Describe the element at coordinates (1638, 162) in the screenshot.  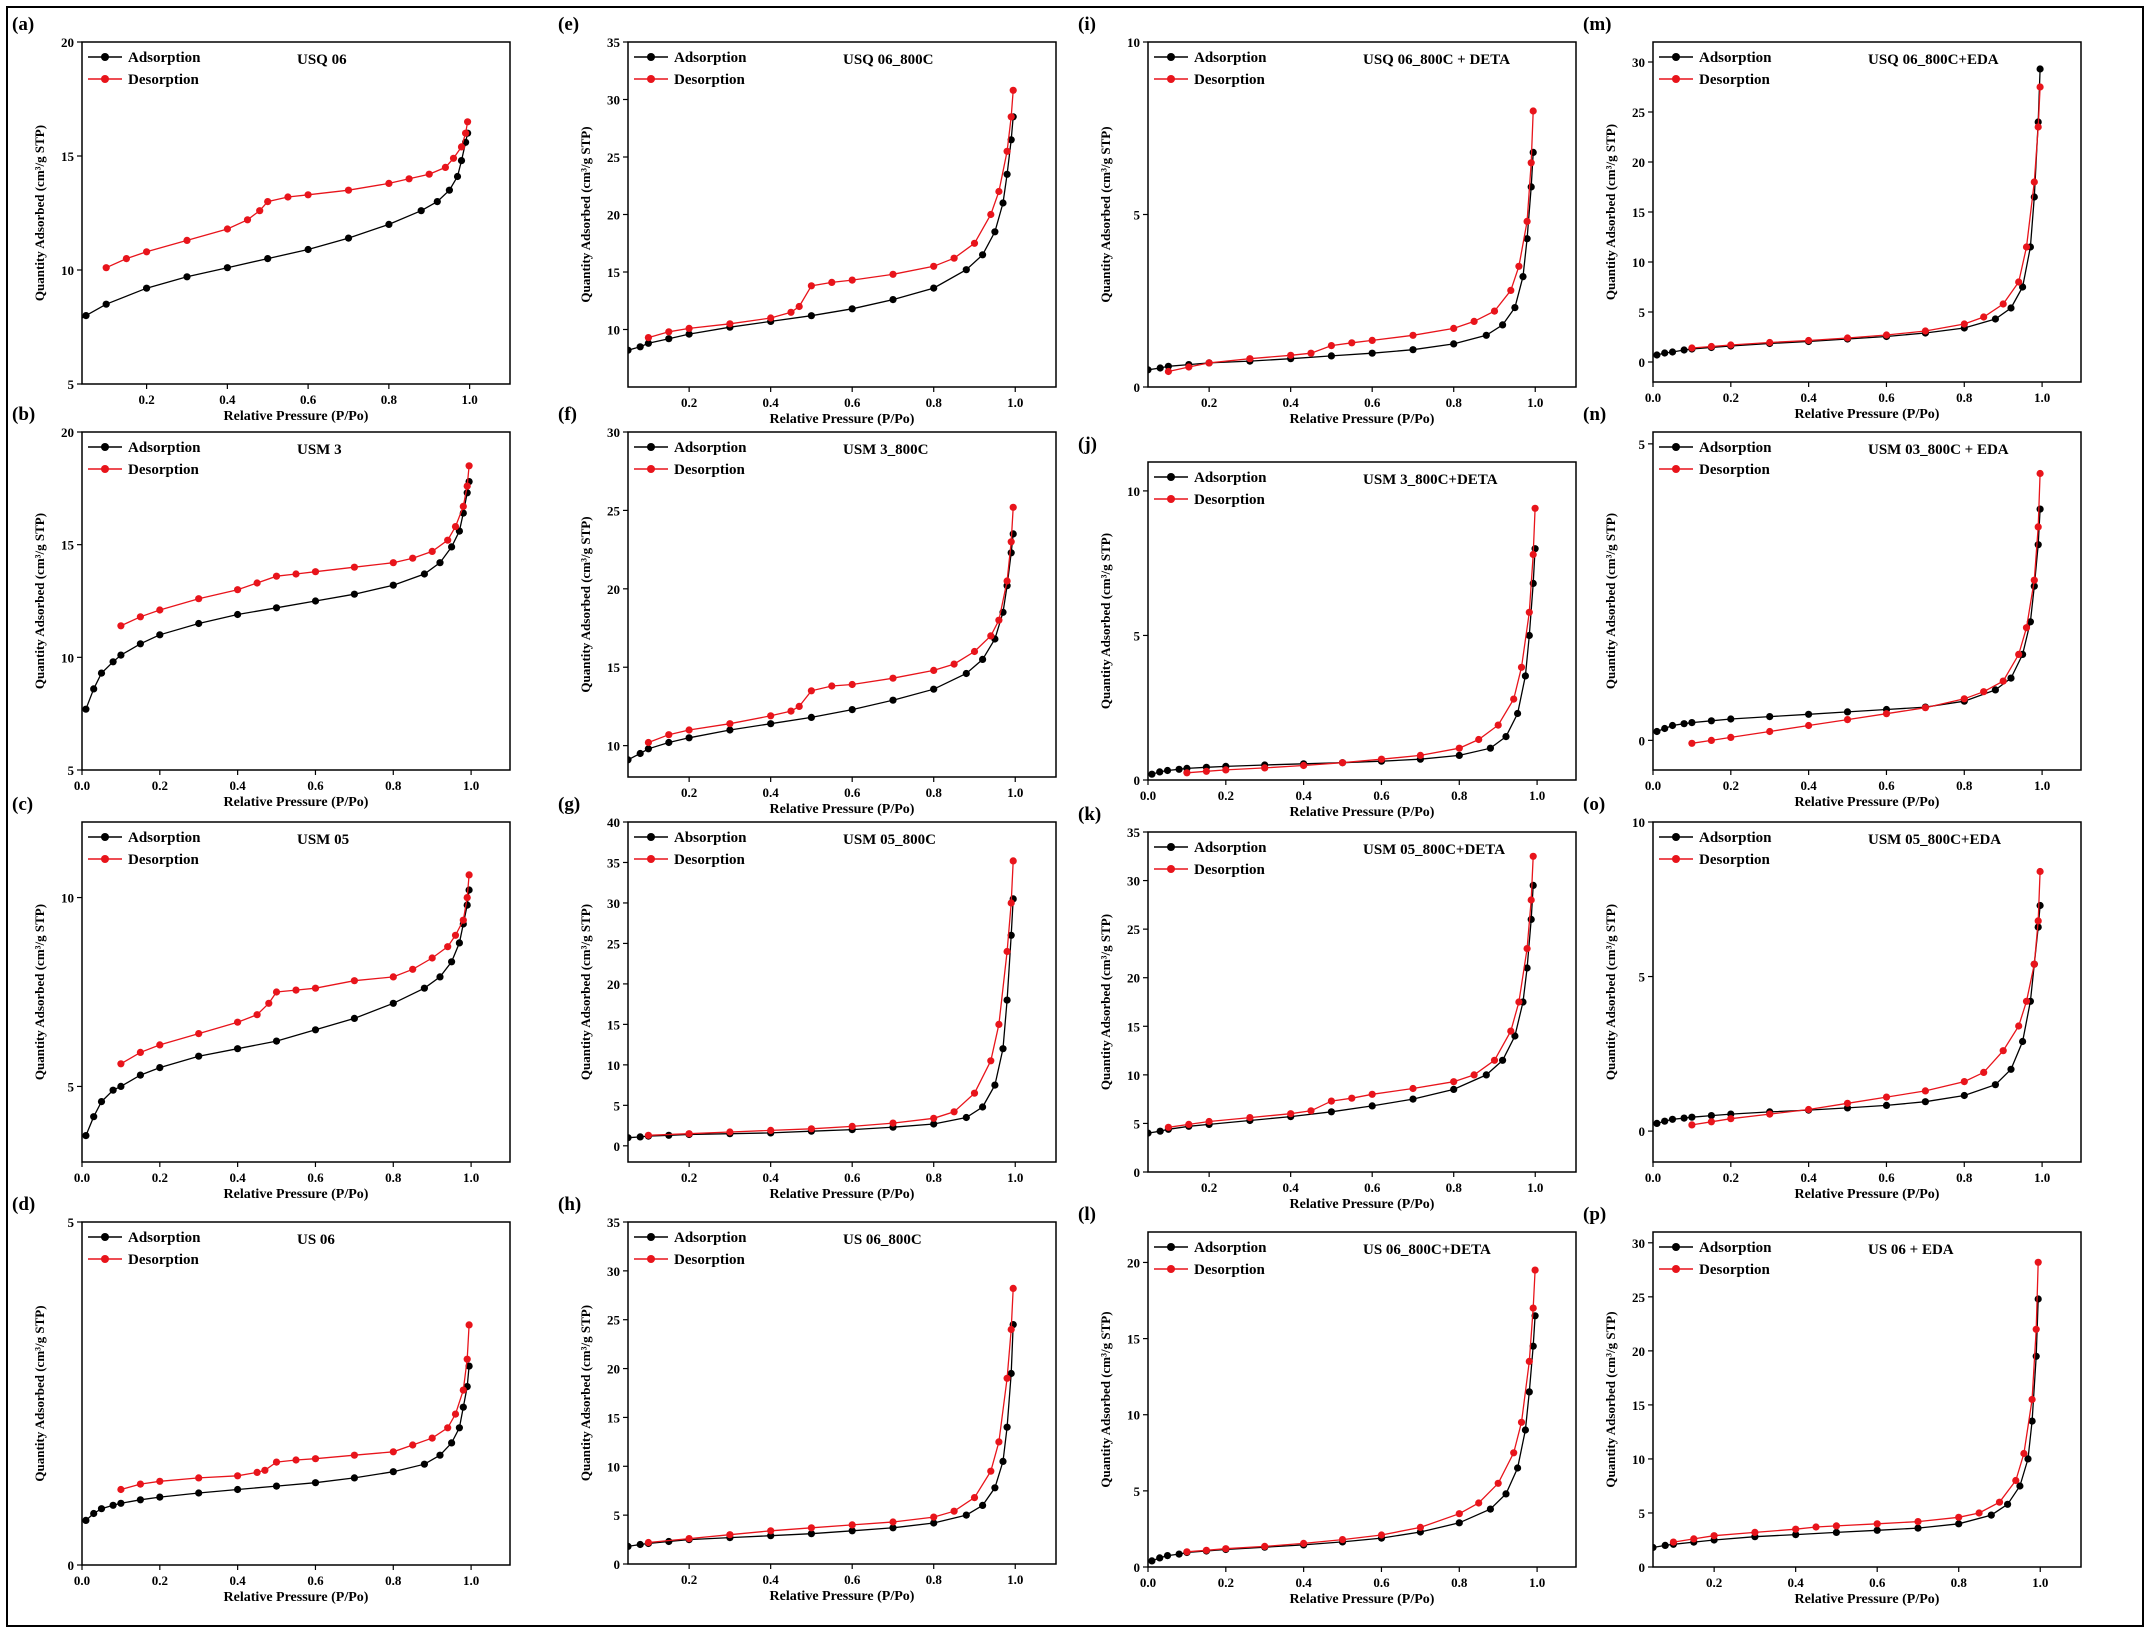
I see `y-tick-label: 20` at that location.